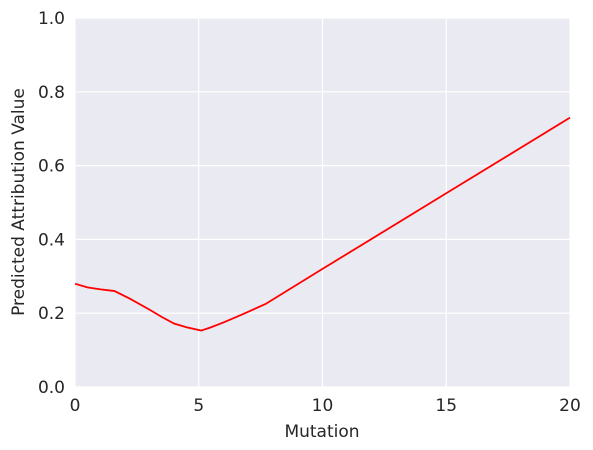 This screenshot has height=450, width=593. What do you see at coordinates (75, 406) in the screenshot?
I see `x-tick-label: 0` at bounding box center [75, 406].